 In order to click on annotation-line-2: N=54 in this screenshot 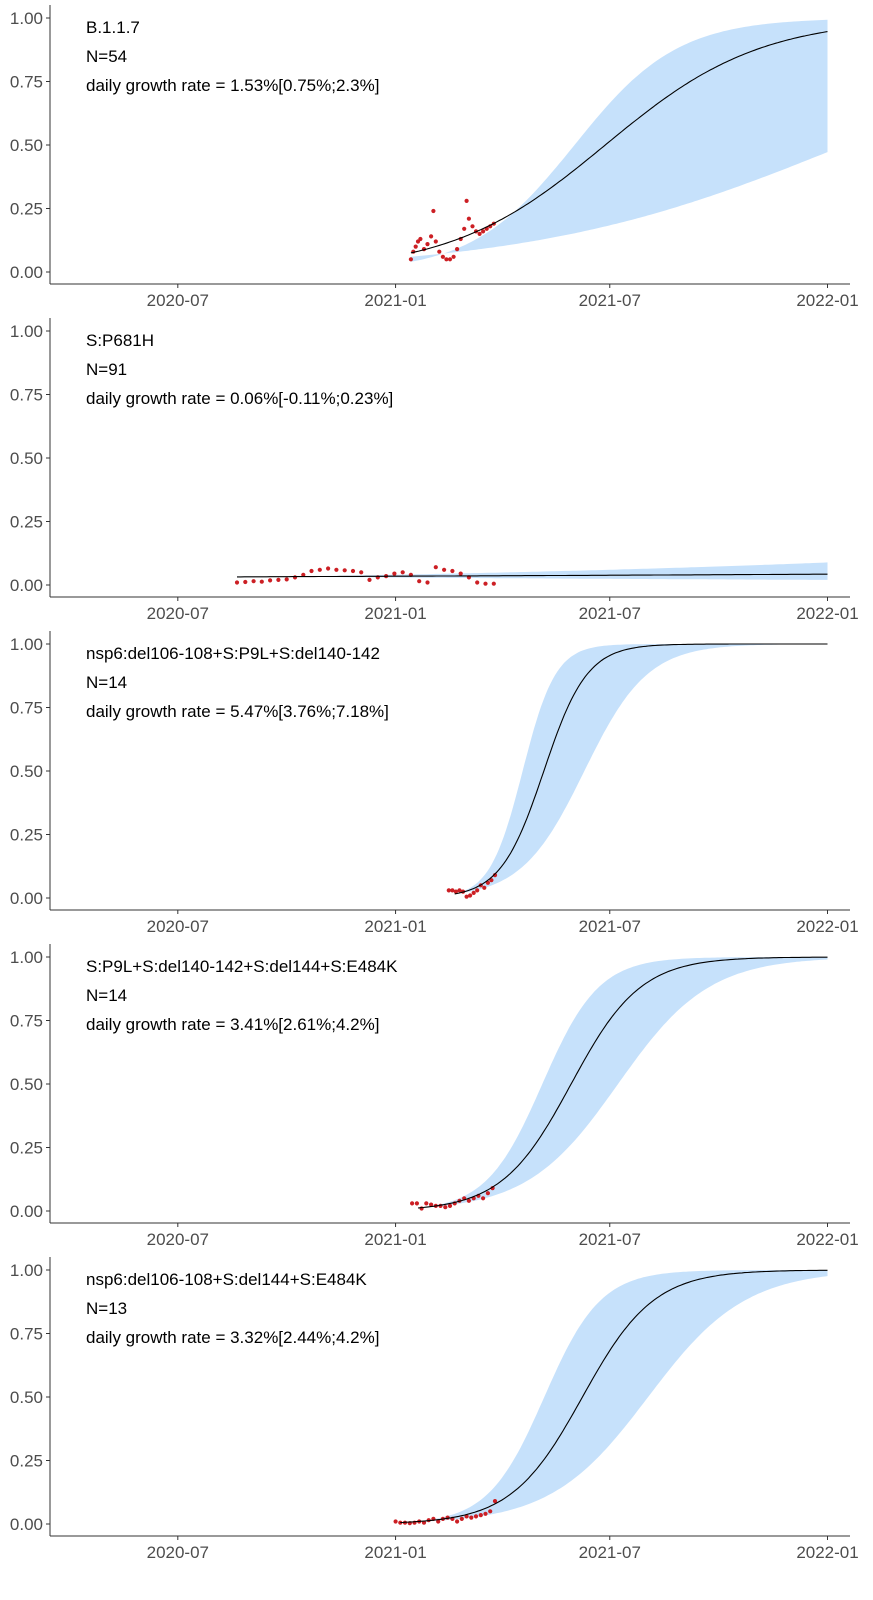, I will do `click(106, 56)`.